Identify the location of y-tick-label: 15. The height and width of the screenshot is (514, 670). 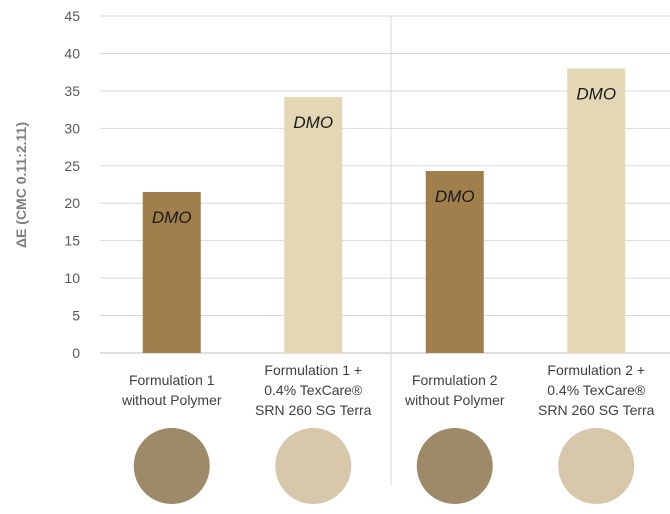
(72, 241).